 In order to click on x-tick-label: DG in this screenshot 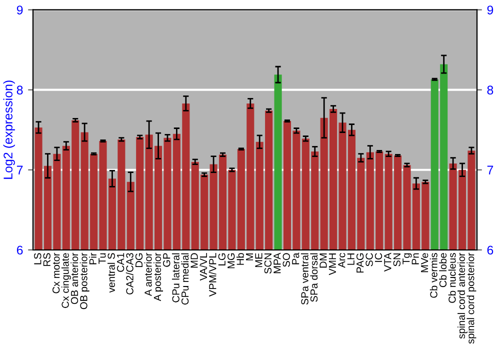, I will do `click(139, 260)`.